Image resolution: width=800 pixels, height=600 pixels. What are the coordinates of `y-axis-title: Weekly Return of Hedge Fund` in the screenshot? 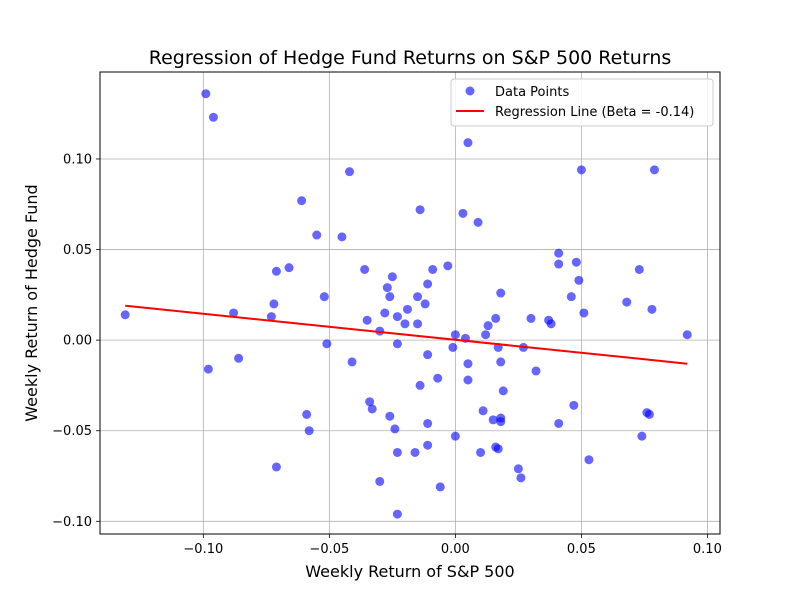 It's located at (31, 302).